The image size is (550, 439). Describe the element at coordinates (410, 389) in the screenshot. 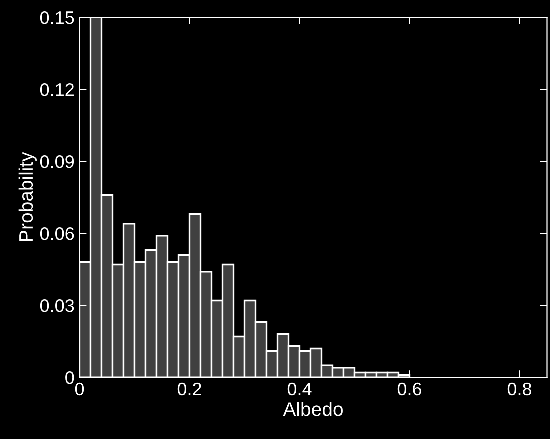

I see `x-tick-label: 0.6` at that location.